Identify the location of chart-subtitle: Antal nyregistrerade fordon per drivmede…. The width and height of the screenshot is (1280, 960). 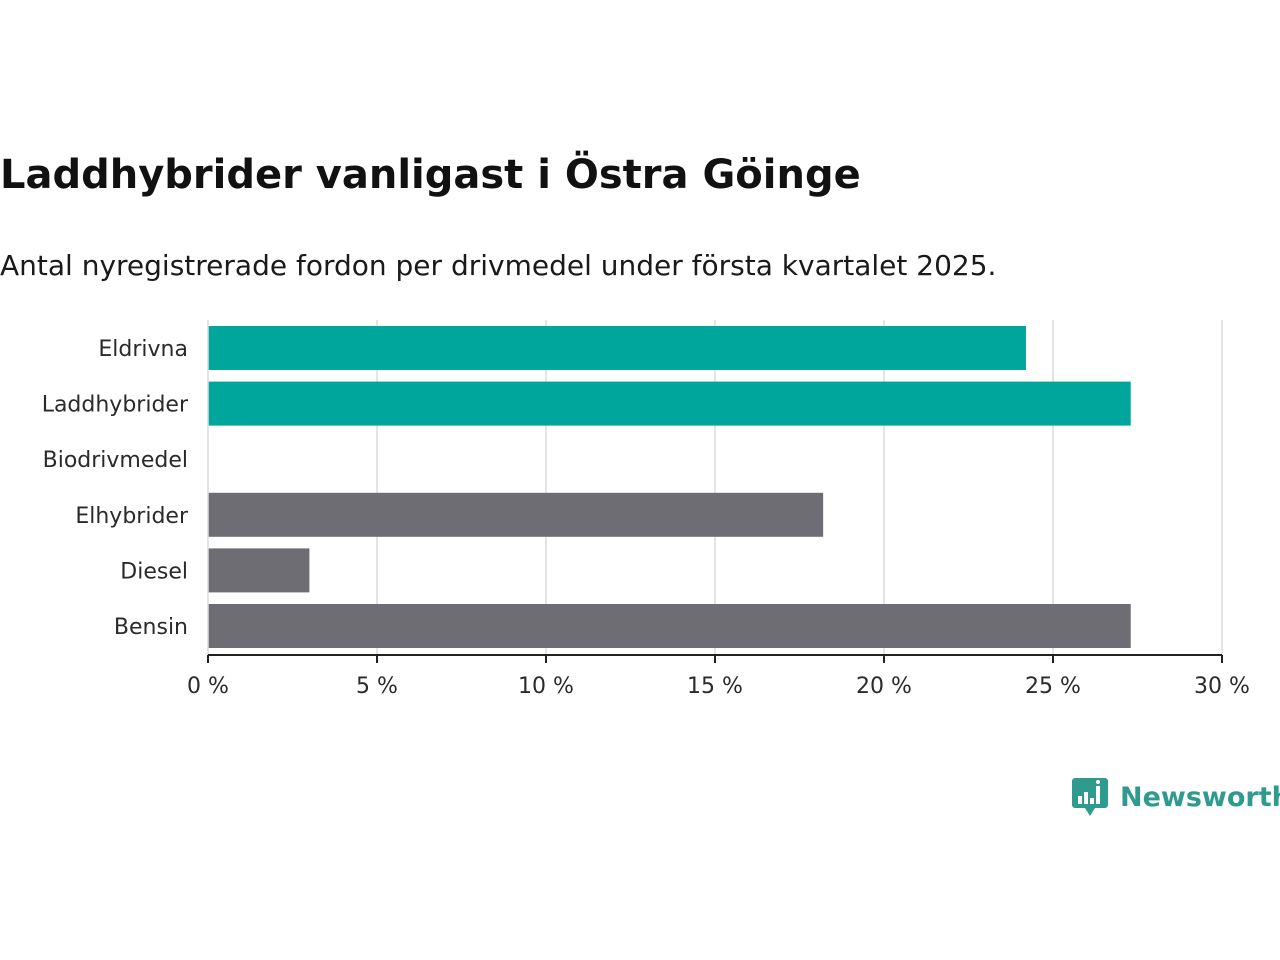
(498, 265).